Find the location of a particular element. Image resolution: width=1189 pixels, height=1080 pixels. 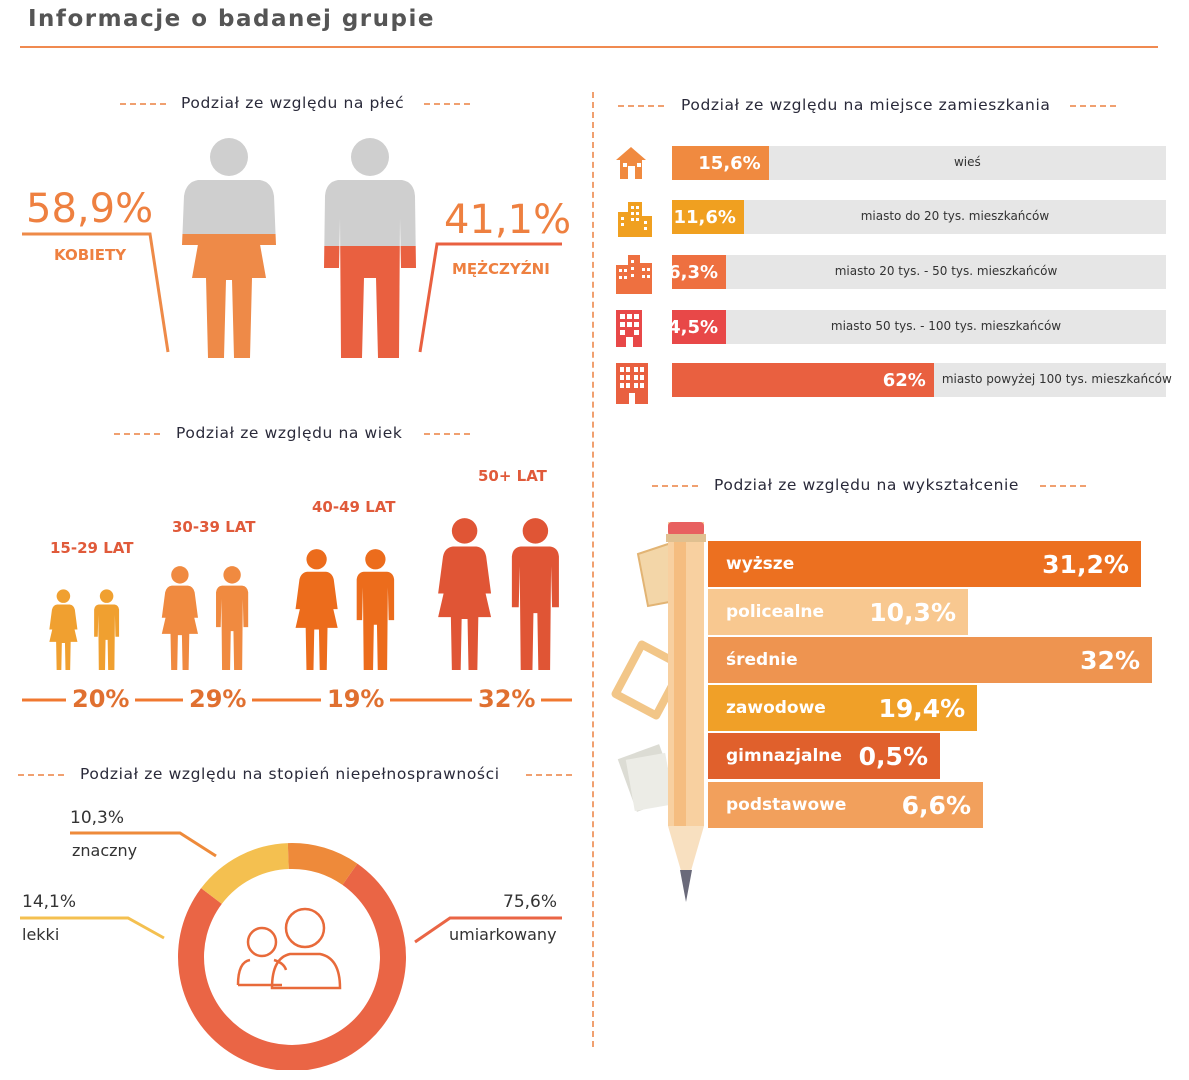

education-bar-label: policealne is located at coordinates (775, 612).